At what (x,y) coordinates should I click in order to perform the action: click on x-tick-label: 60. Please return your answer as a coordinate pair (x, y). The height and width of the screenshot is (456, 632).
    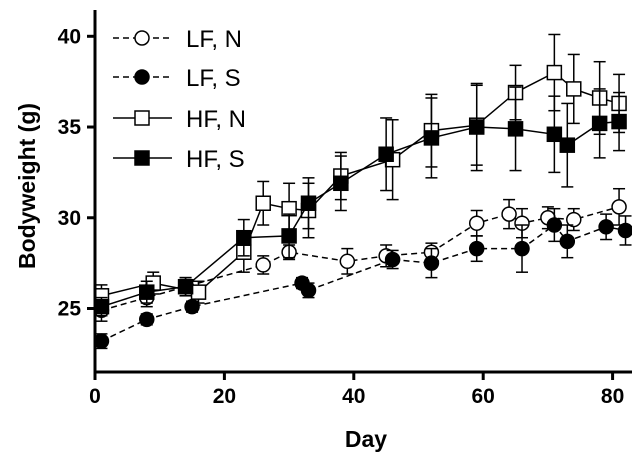
    Looking at the image, I should click on (483, 396).